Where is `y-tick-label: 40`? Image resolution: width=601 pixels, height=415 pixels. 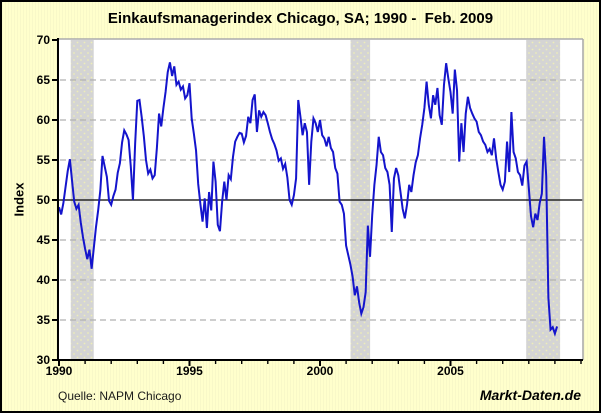
y-tick-label: 40 is located at coordinates (43, 280).